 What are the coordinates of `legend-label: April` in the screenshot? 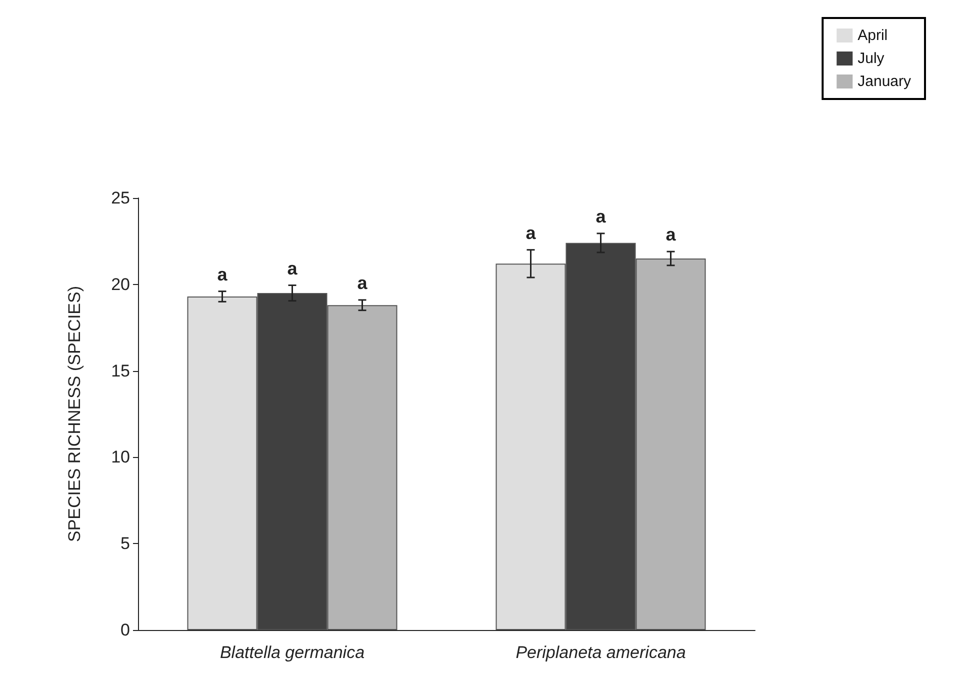 It's located at (873, 35).